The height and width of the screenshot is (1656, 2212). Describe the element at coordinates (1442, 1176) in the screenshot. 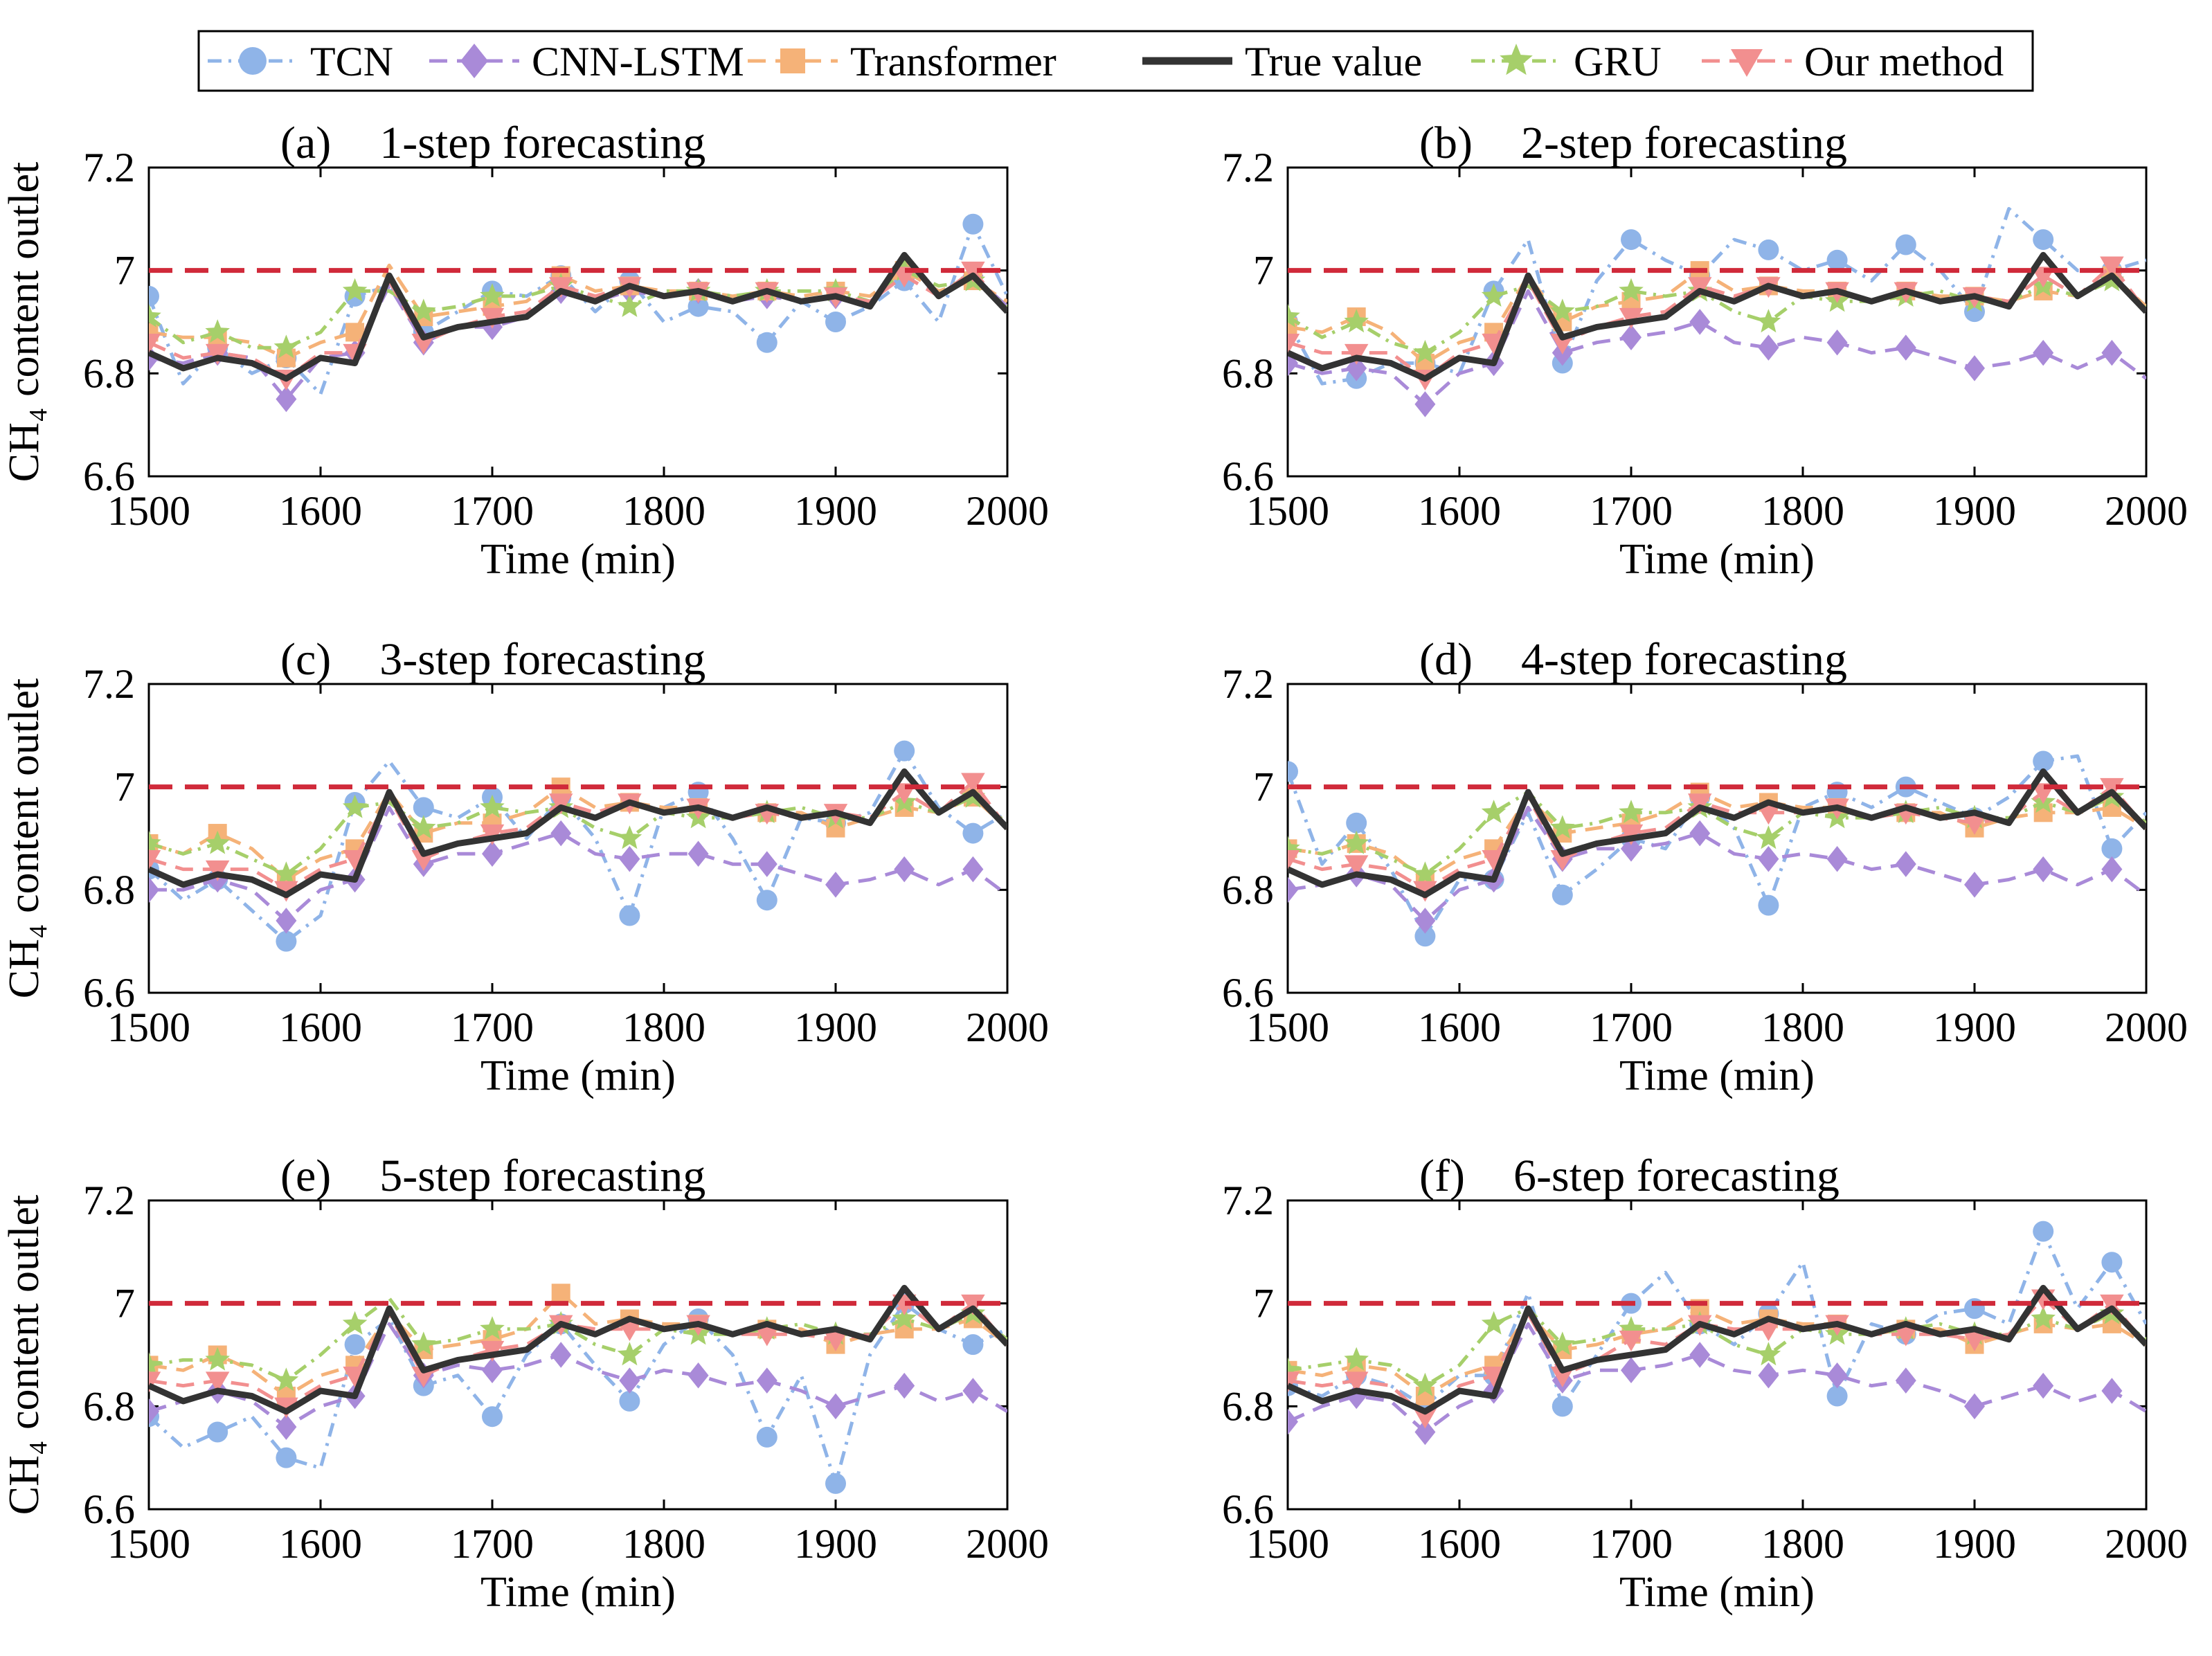

I see `panel-letter: (f)` at that location.